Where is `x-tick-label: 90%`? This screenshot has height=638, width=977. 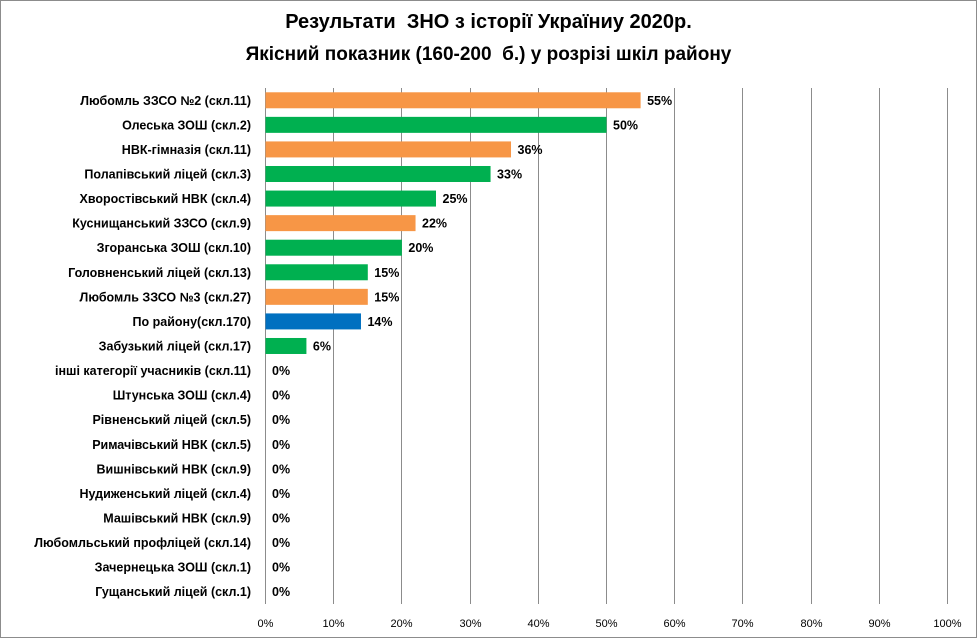 x-tick-label: 90% is located at coordinates (879, 624).